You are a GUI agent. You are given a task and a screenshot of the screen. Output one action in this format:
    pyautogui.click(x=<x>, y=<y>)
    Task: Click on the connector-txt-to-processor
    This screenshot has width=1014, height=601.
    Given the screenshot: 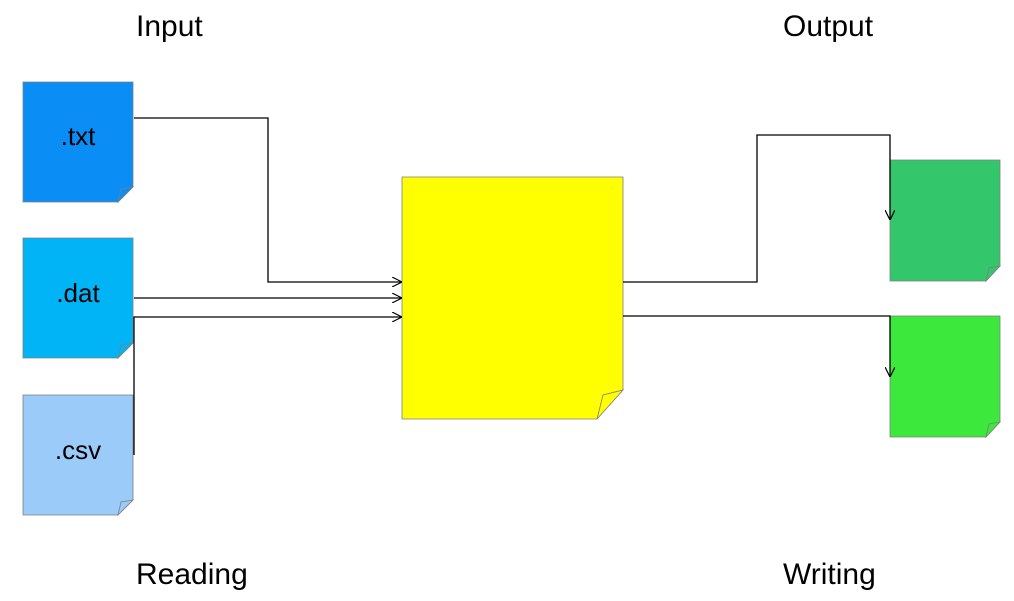 What is the action you would take?
    pyautogui.click(x=268, y=199)
    